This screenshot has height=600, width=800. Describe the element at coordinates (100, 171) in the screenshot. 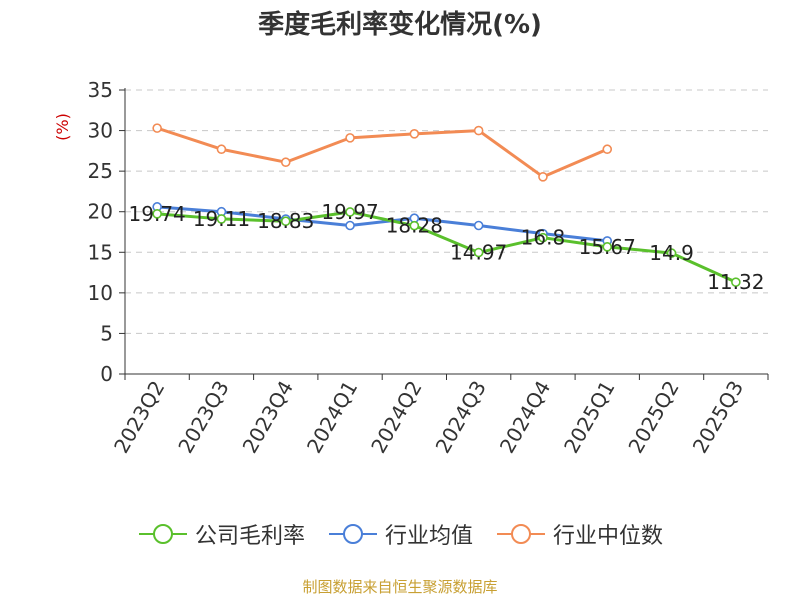

I see `y-tick-label: 25` at that location.